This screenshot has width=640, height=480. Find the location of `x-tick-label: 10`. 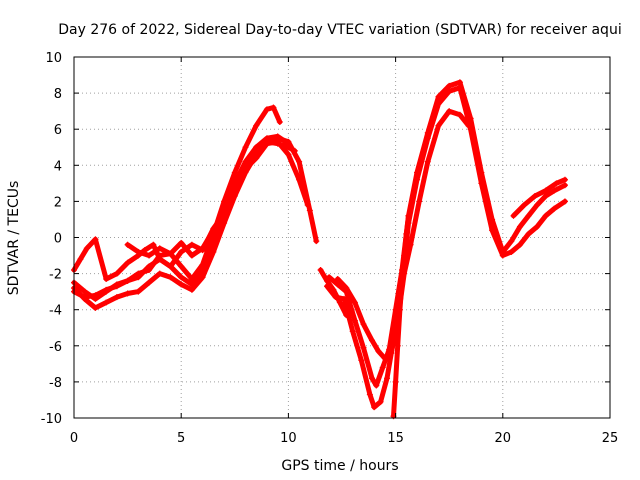

x-tick-label: 10 is located at coordinates (288, 438).